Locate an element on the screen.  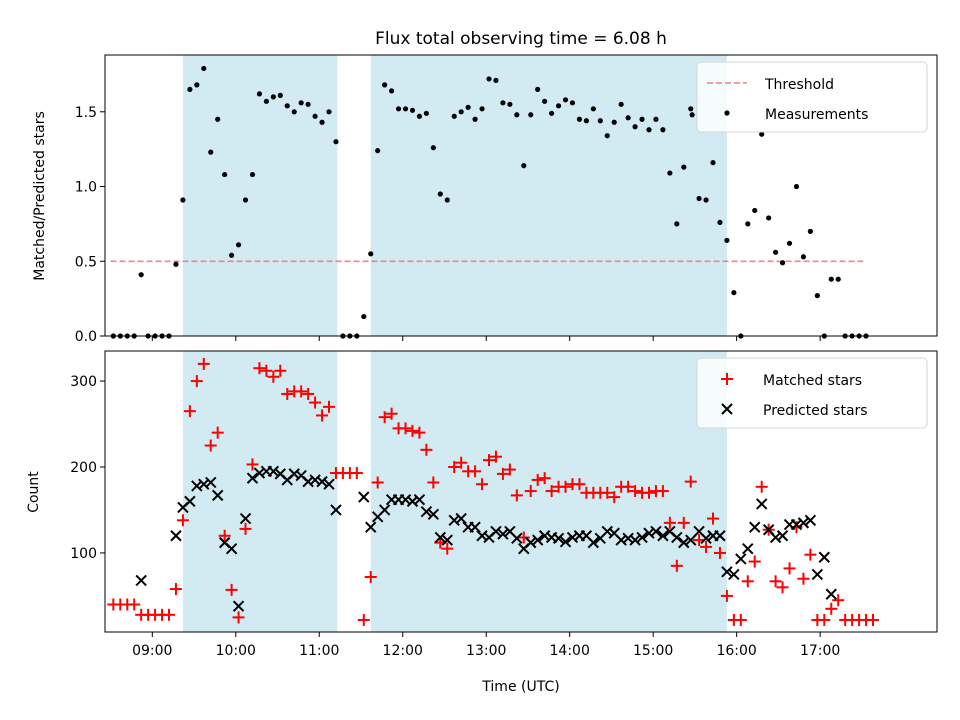
top-x-ticks is located at coordinates (486, 338).